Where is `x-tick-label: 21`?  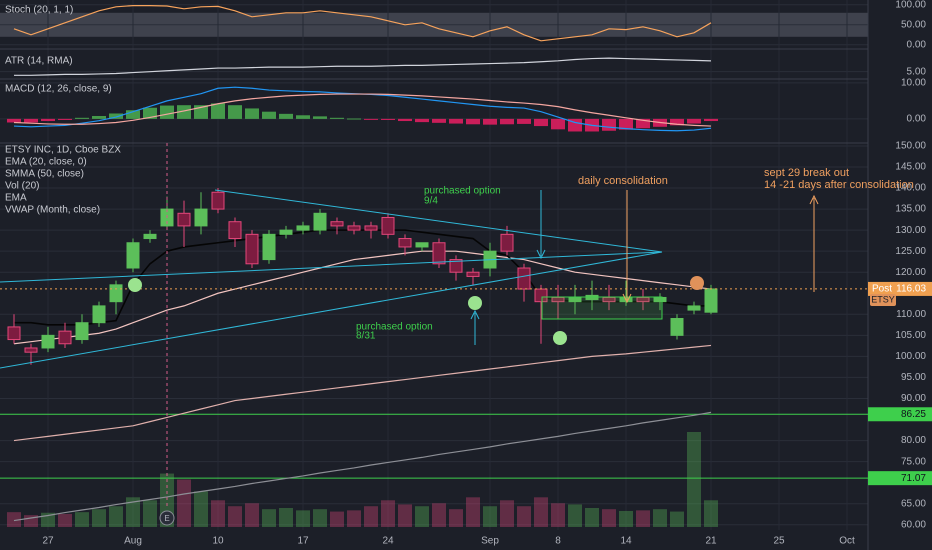
x-tick-label: 21 is located at coordinates (711, 541).